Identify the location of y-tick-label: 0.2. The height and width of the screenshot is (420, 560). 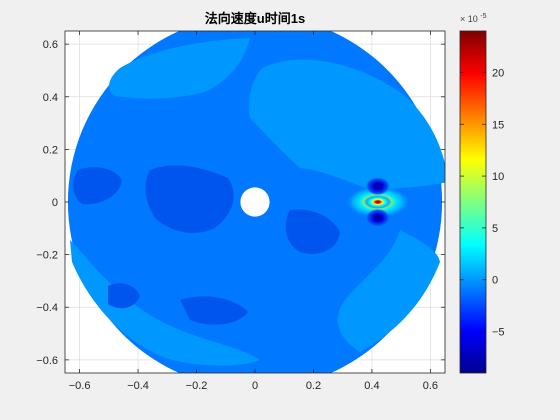
(50, 150).